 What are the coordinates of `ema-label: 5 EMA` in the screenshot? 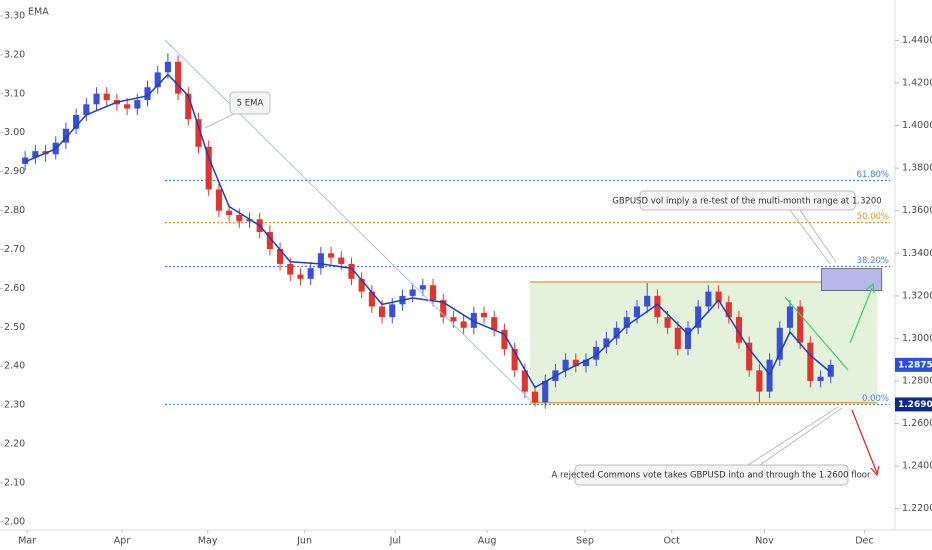 It's located at (250, 104).